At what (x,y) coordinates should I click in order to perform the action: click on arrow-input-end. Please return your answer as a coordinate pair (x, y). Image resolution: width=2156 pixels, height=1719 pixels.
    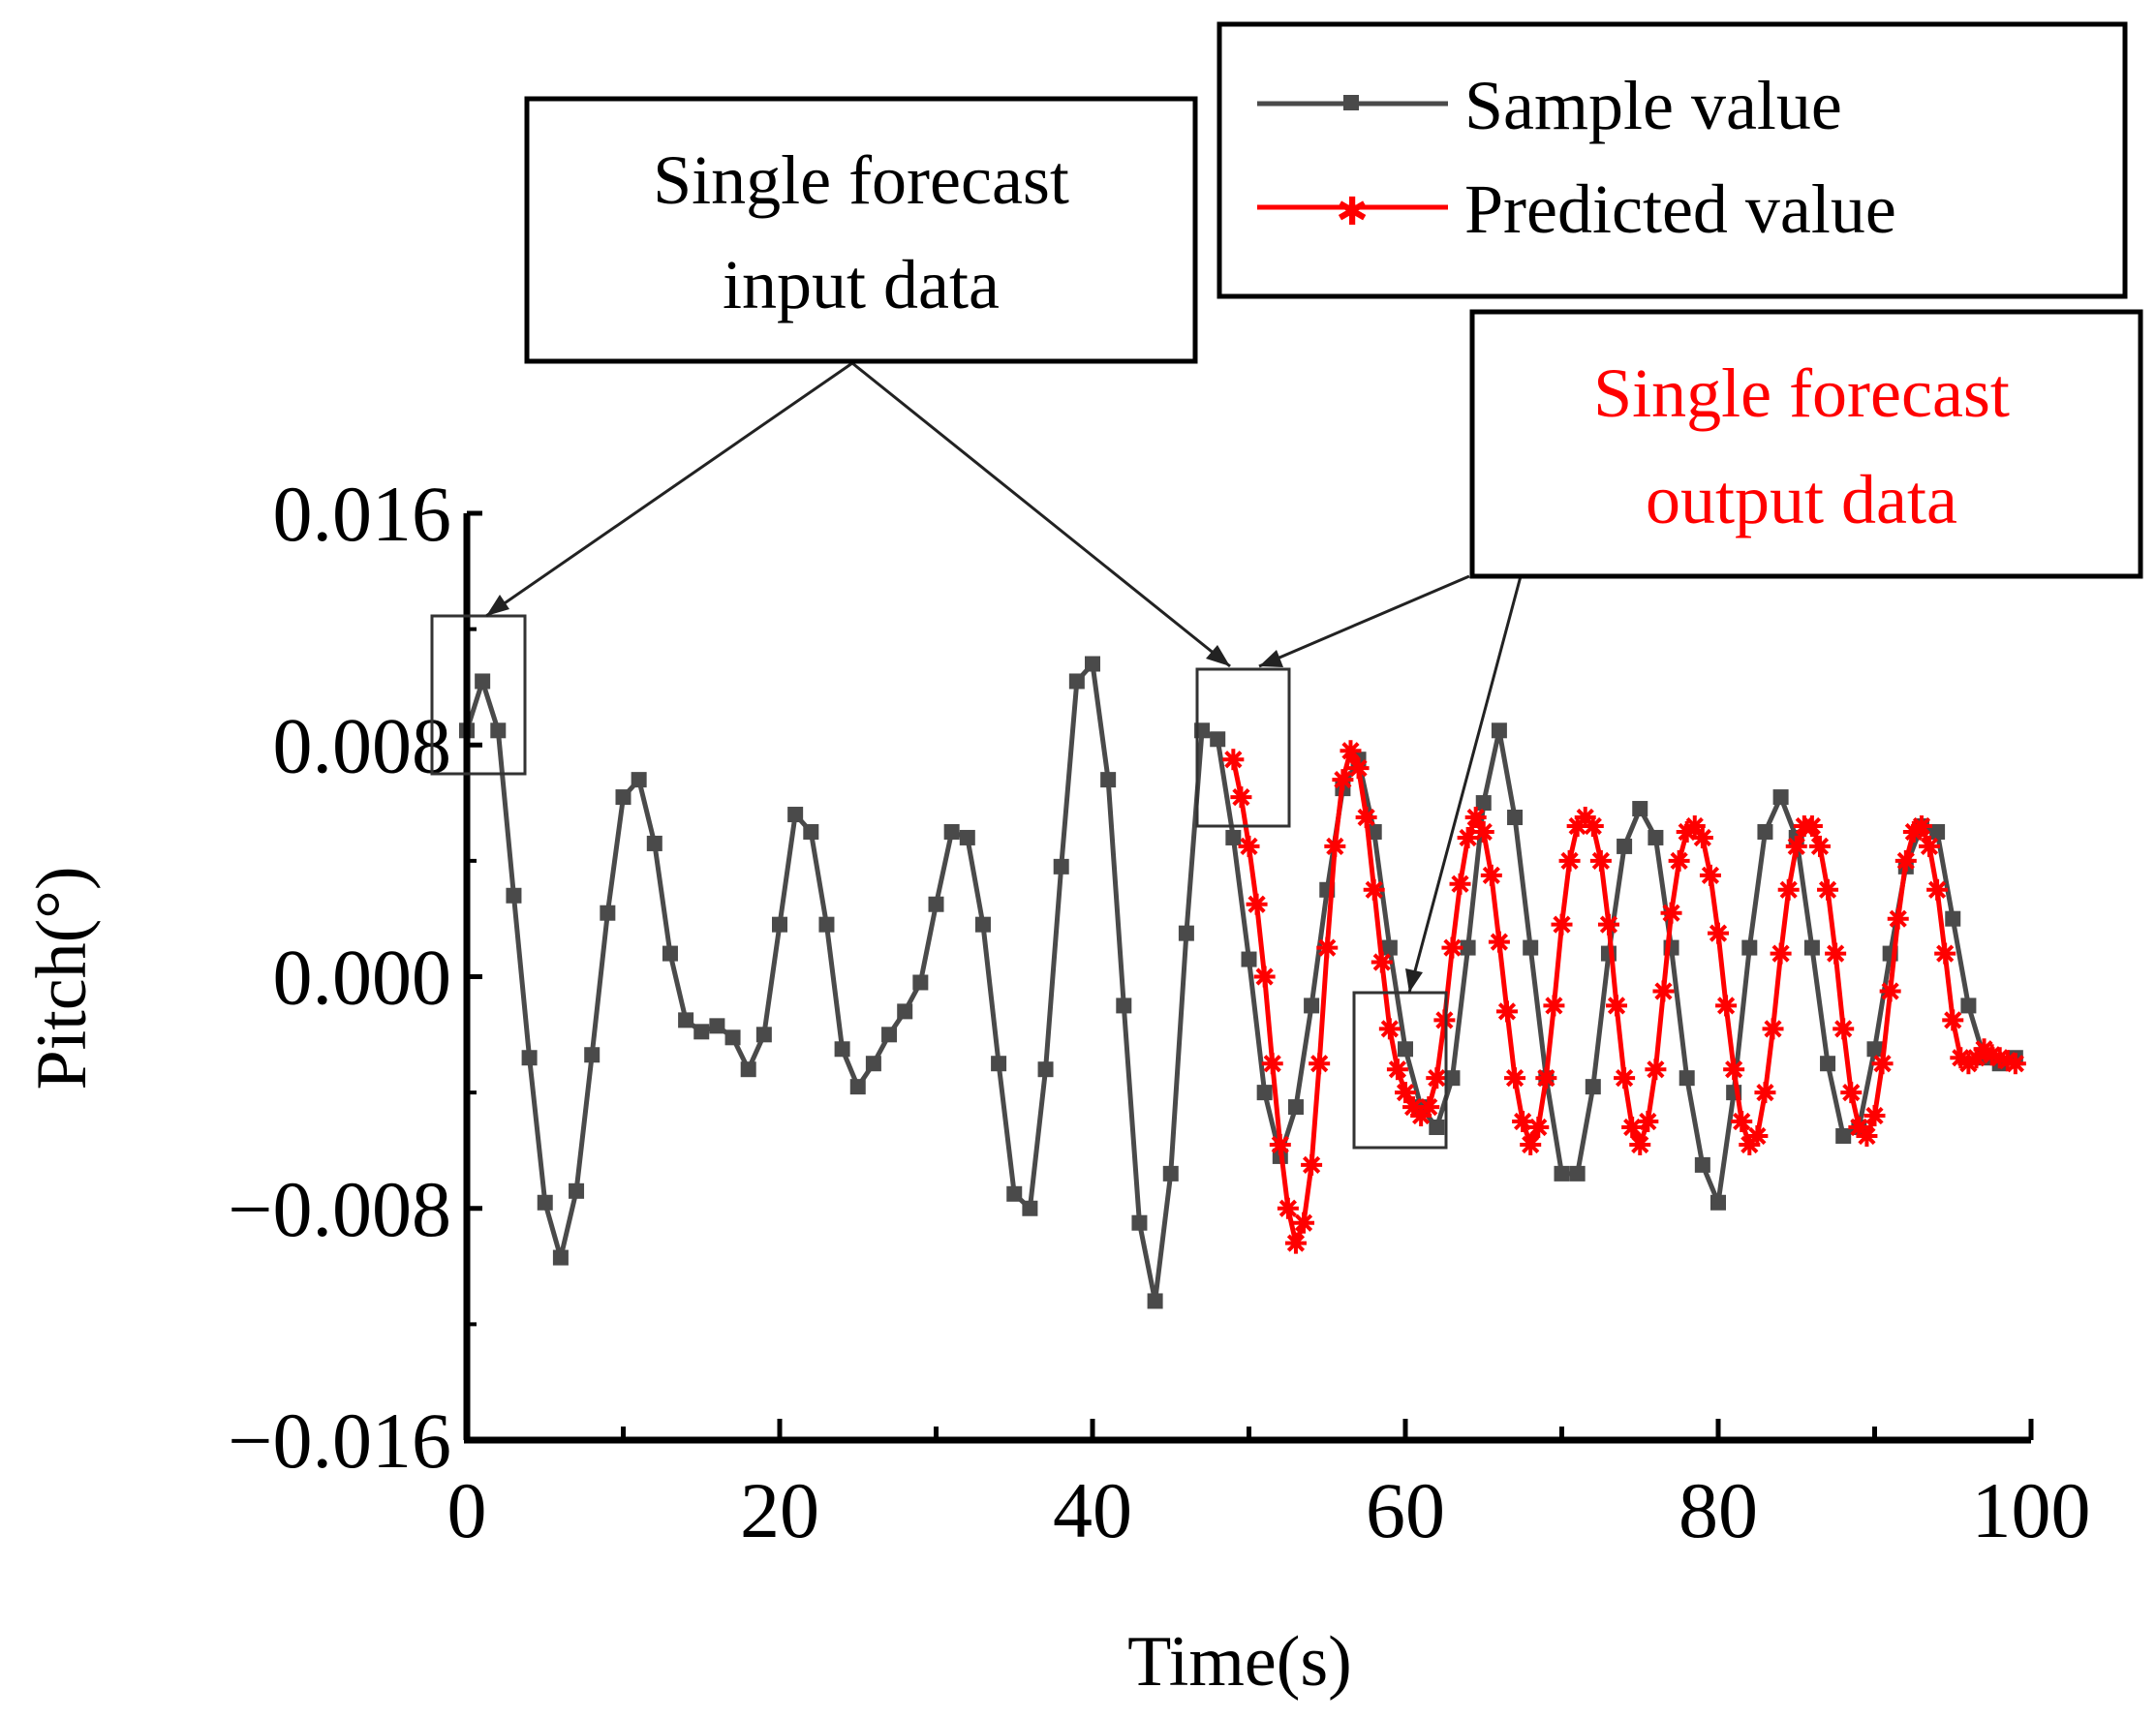
    Looking at the image, I should click on (1041, 514).